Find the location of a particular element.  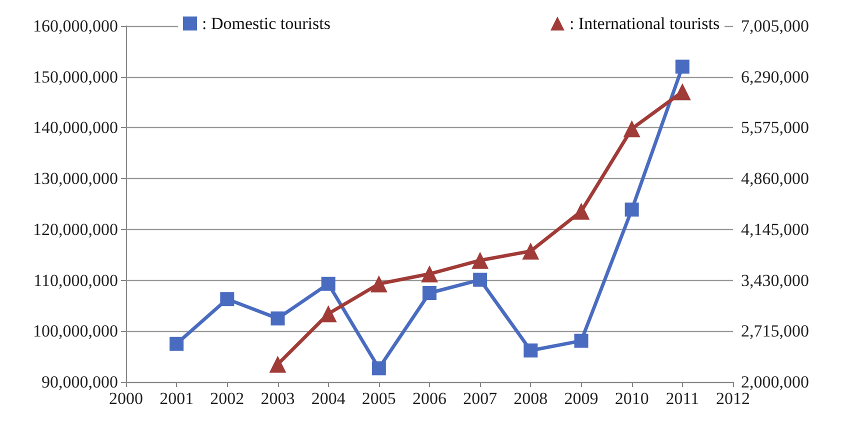

legend-label: : Domestic tourists is located at coordinates (266, 23).